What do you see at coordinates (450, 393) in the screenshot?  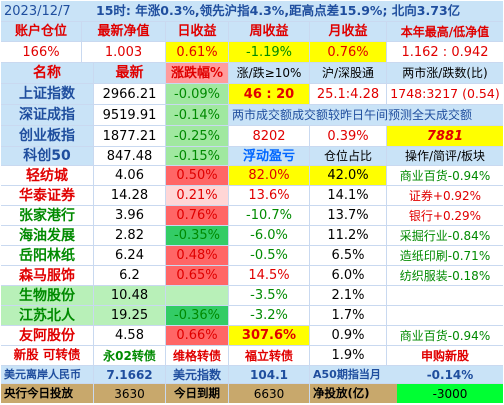 I see `footer-value-net: -3000` at bounding box center [450, 393].